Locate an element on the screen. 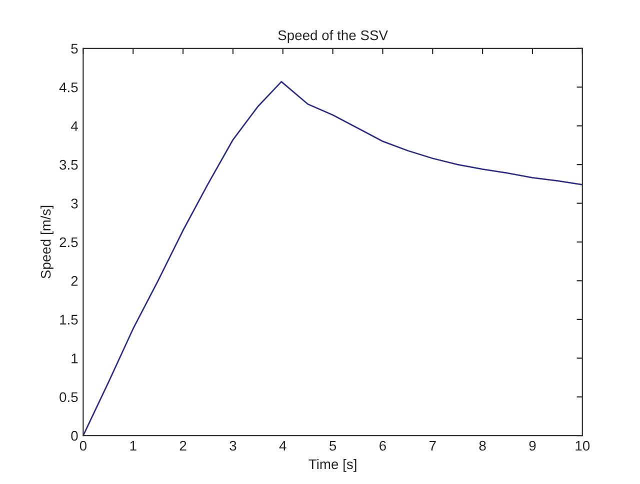 This screenshot has width=640, height=484. x-tick-label: 7 is located at coordinates (432, 445).